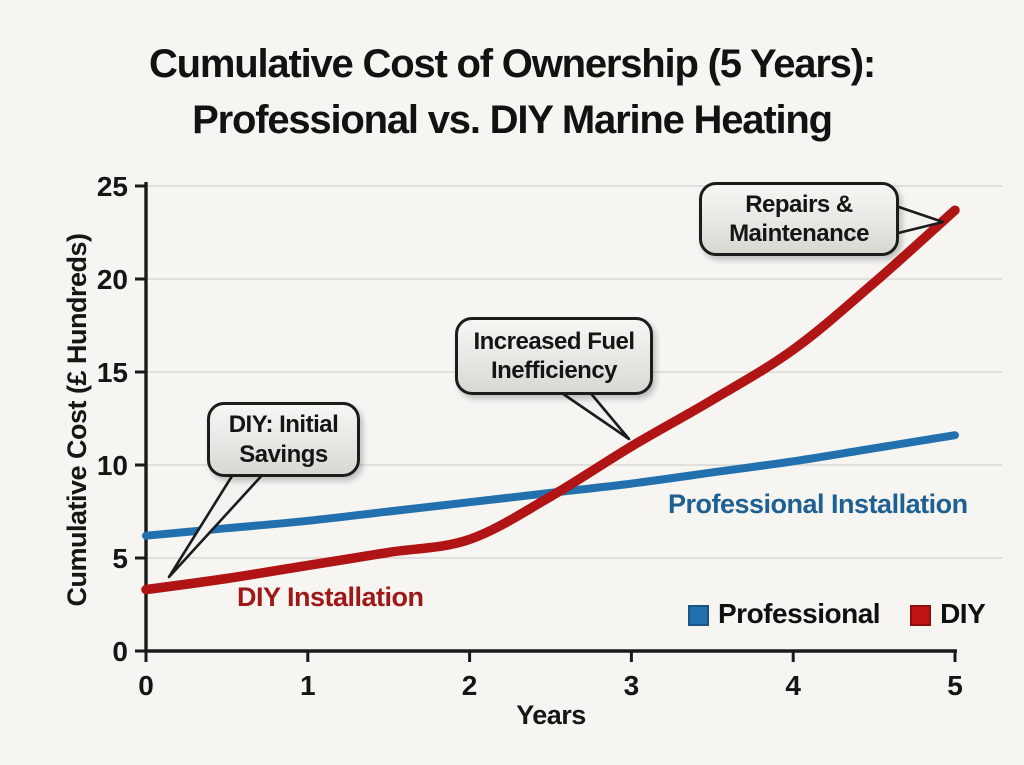  I want to click on legend-label-diy: DIY, so click(963, 613).